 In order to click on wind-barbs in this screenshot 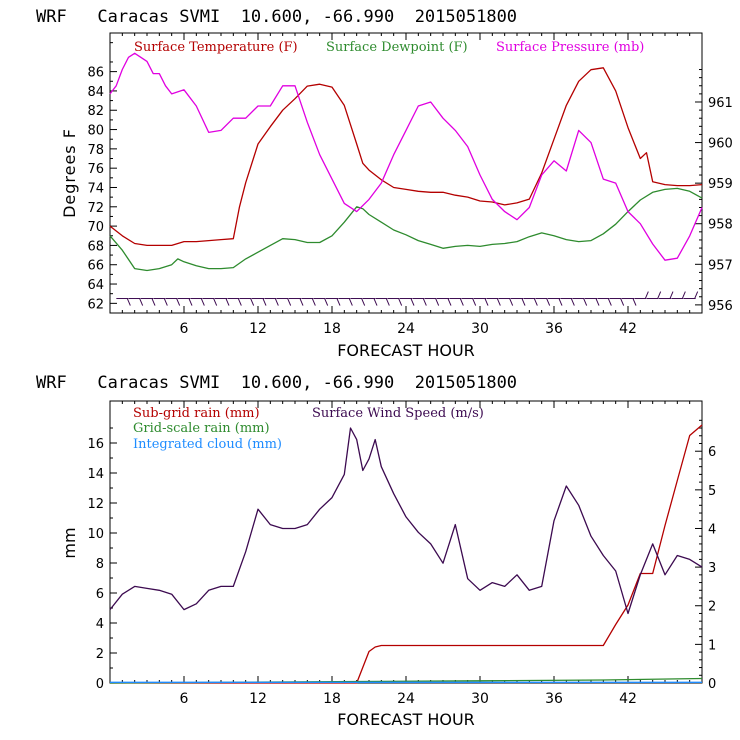, I will do `click(407, 298)`.